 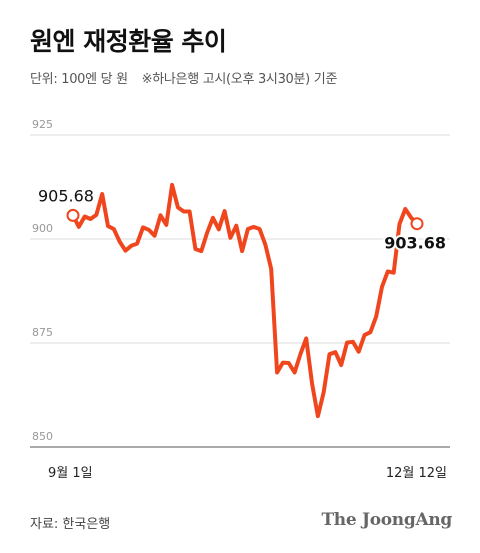 What do you see at coordinates (73, 215) in the screenshot?
I see `start-point-marker` at bounding box center [73, 215].